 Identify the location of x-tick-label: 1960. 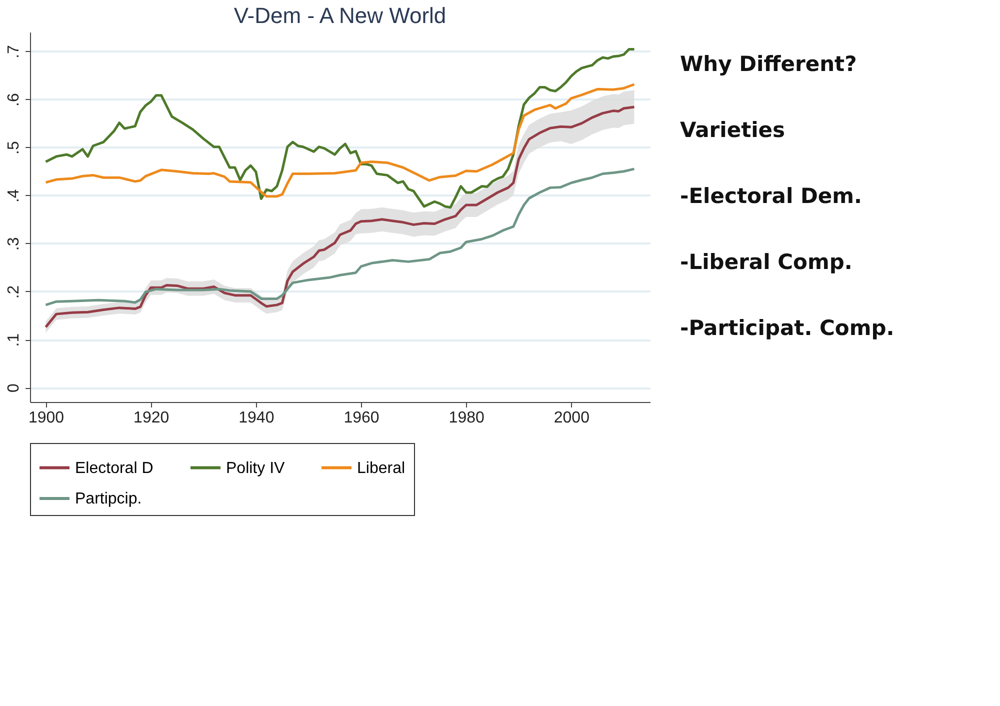
(362, 418).